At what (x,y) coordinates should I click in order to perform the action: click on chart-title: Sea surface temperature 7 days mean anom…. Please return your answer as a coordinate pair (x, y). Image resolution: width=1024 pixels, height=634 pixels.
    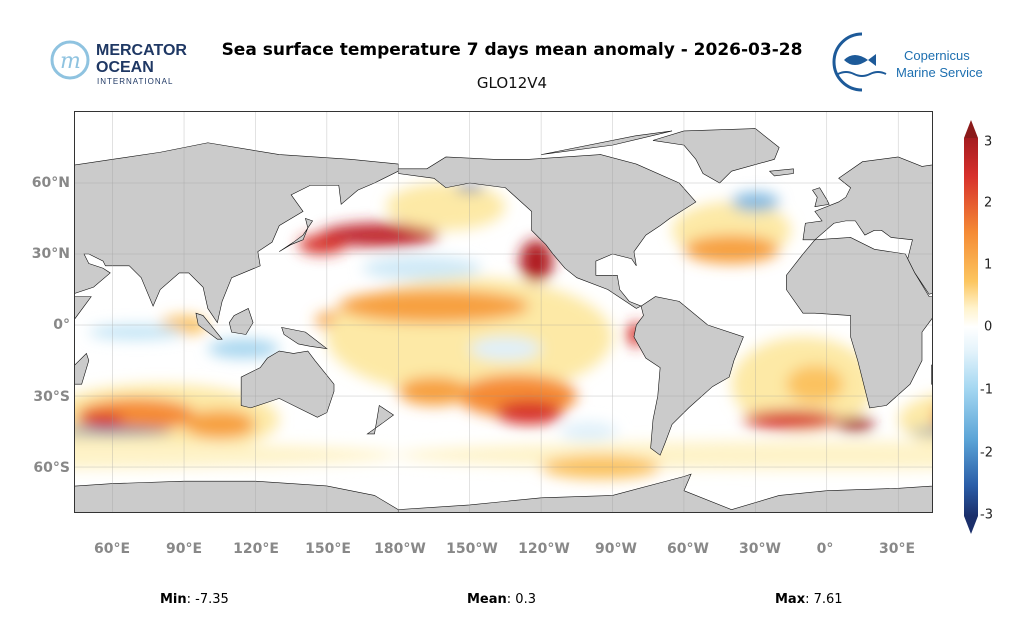
    Looking at the image, I should click on (512, 50).